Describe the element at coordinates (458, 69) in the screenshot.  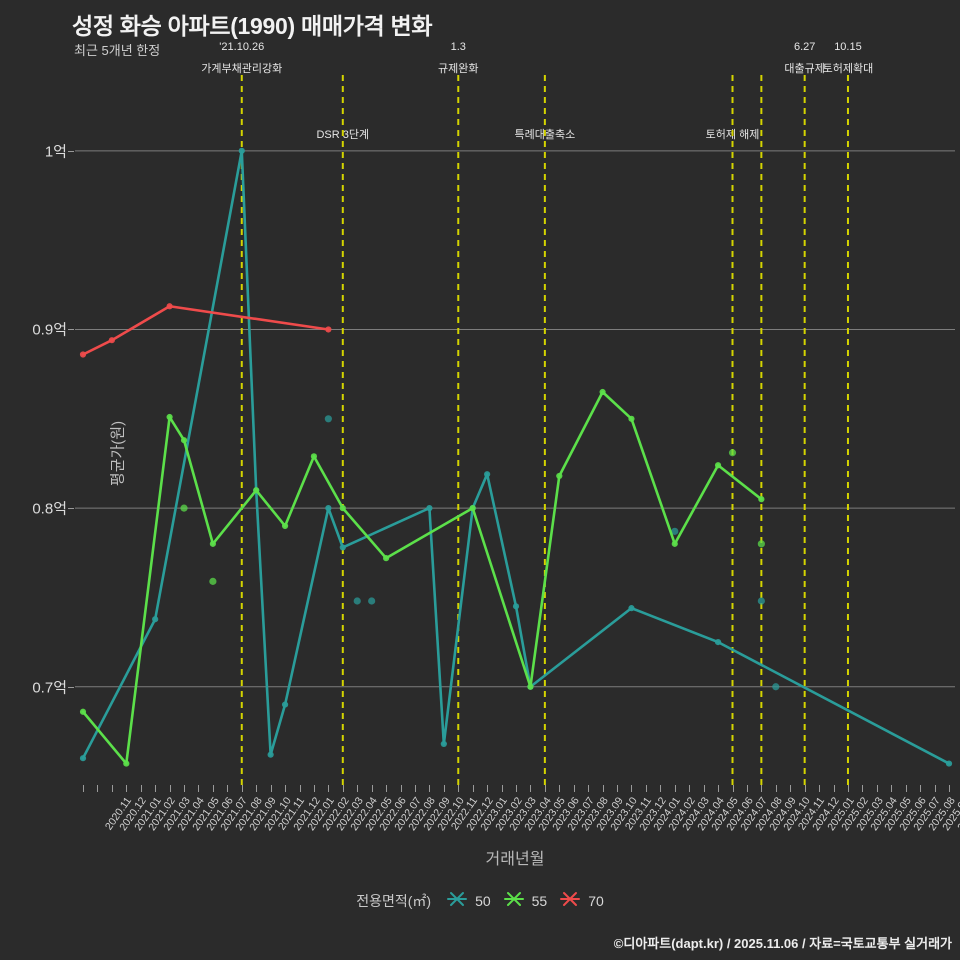
I see `annotation-label: 규제완화` at that location.